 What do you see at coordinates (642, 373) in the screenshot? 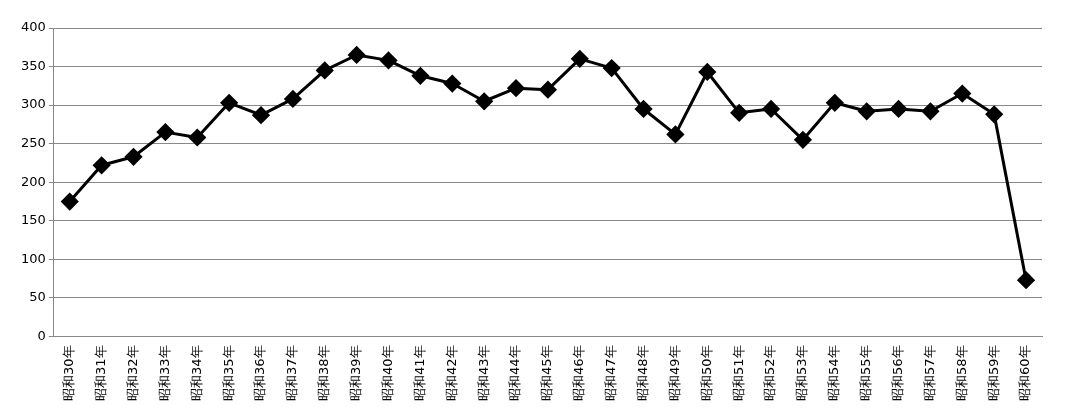
I see `x-tick-label: 昭和48年` at bounding box center [642, 373].